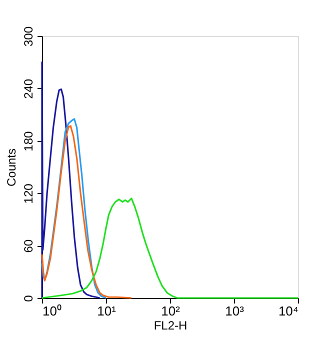  Describe the element at coordinates (235, 311) in the screenshot. I see `x-tick-label: 10³` at that location.